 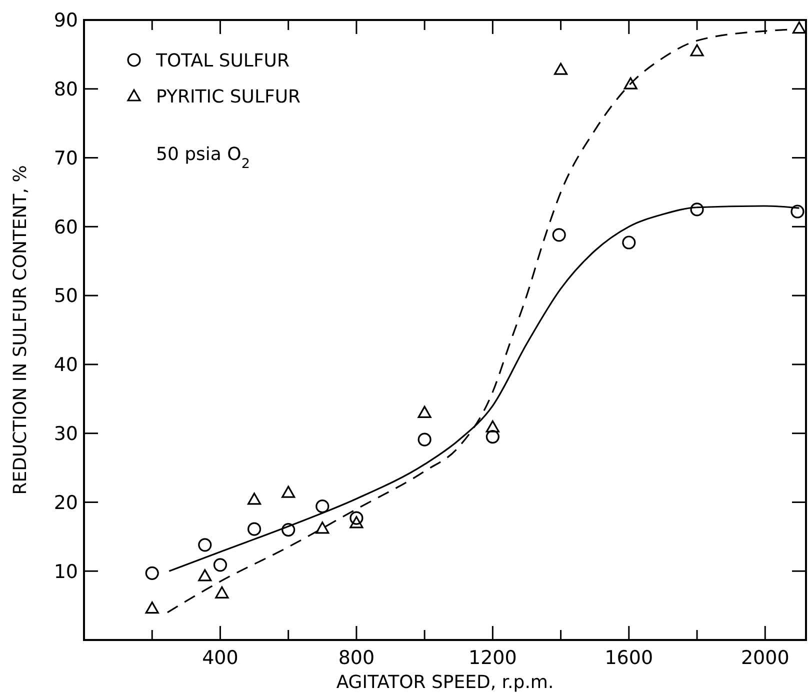 I want to click on x-tick-label: 800, so click(x=356, y=658).